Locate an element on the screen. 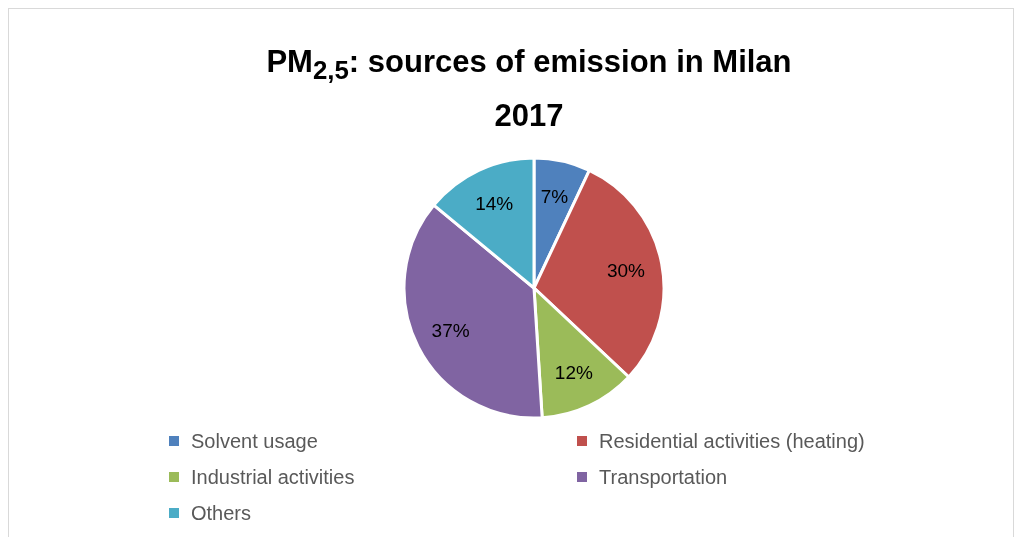 This screenshot has width=1022, height=538. data-label: 7% is located at coordinates (554, 197).